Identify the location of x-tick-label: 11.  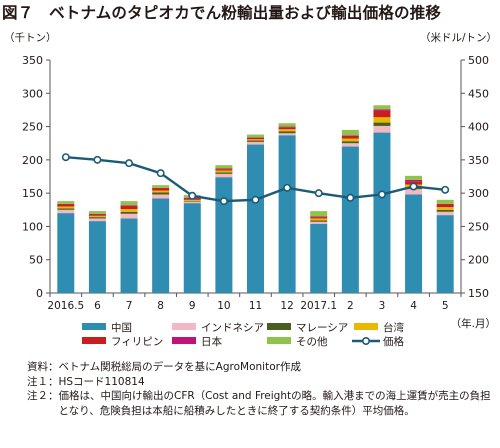
(255, 306).